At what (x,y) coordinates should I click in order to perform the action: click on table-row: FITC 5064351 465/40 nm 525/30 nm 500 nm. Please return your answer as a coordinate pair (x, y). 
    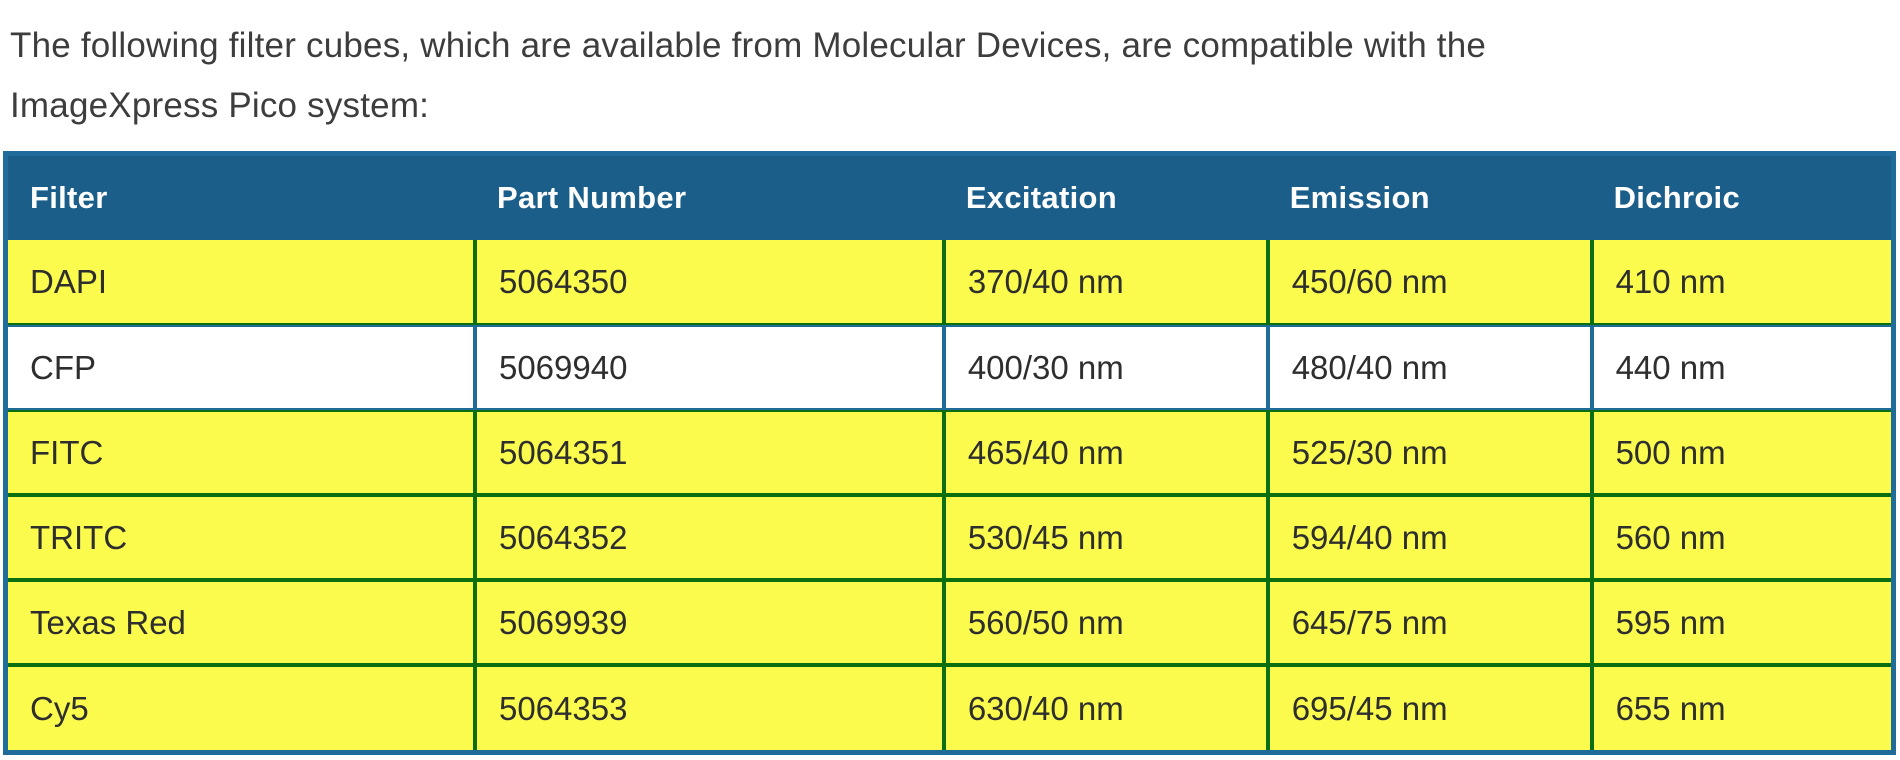
    Looking at the image, I should click on (949, 452).